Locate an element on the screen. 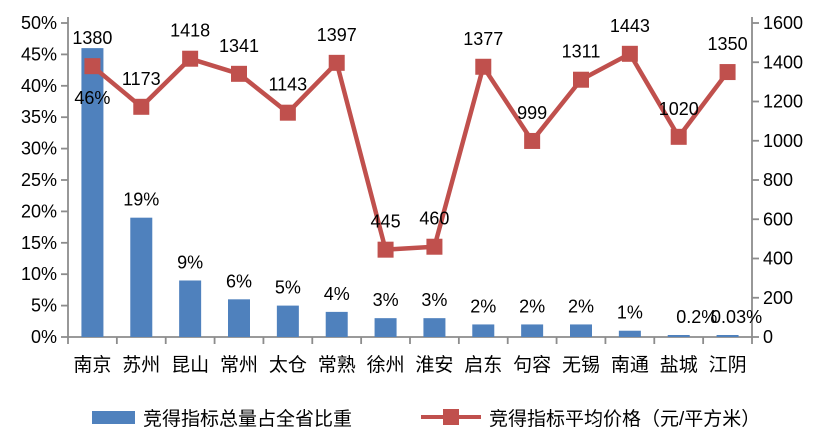 This screenshot has height=434, width=824. line-value-label: 1380 is located at coordinates (92, 38).